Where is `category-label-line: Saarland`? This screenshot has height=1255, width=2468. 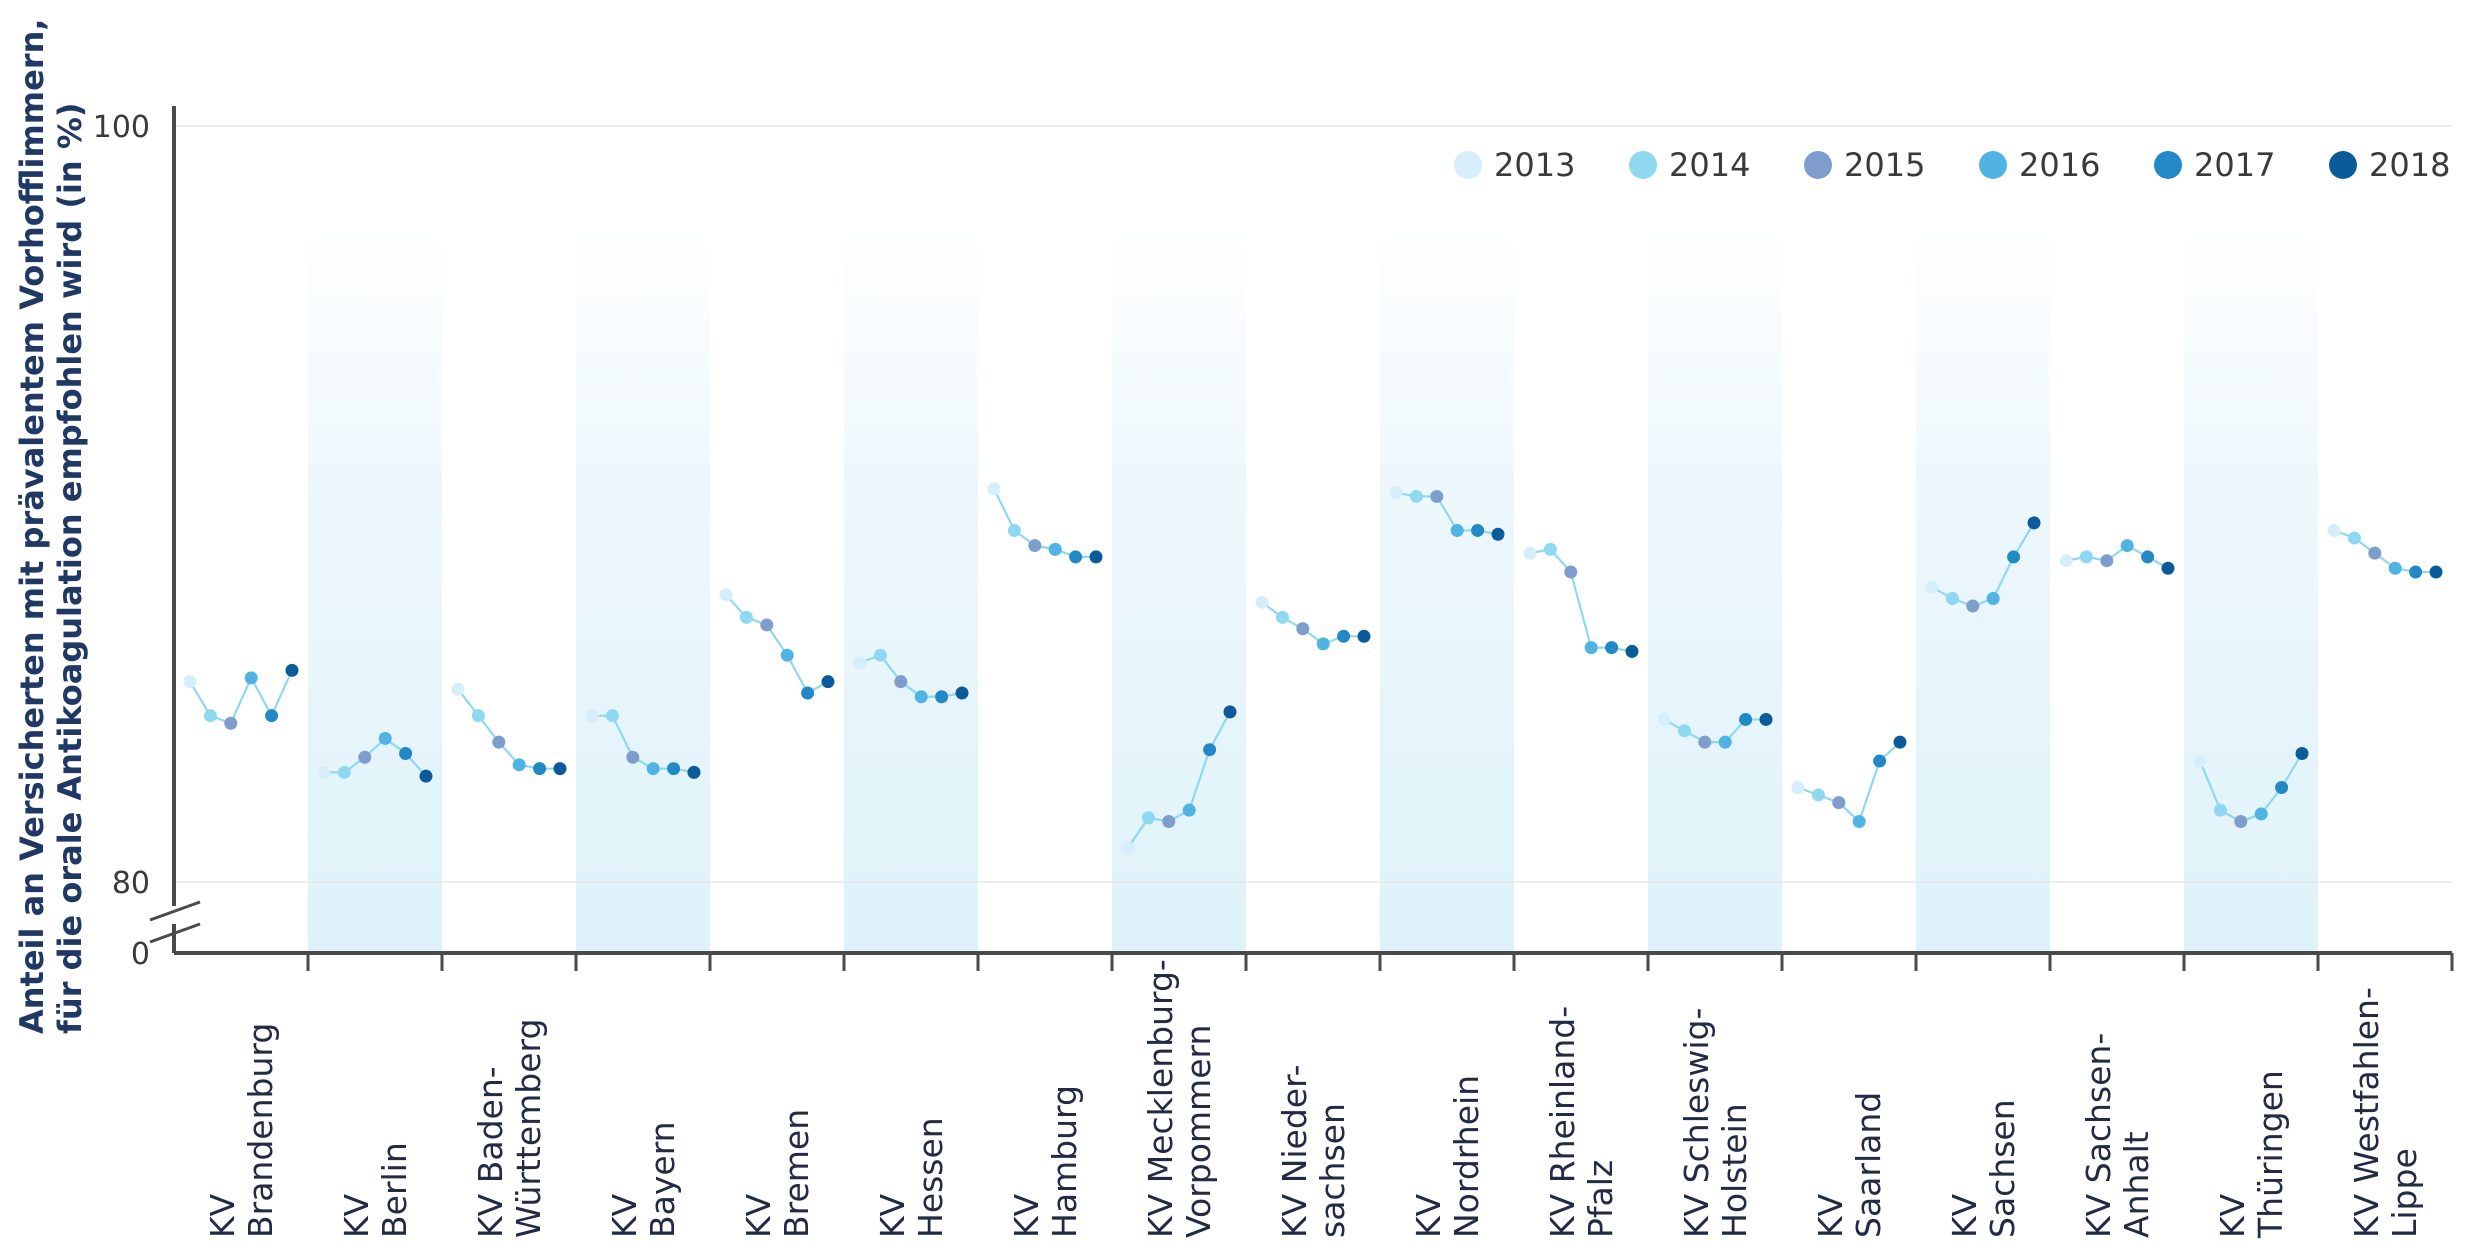 category-label-line: Saarland is located at coordinates (1868, 1165).